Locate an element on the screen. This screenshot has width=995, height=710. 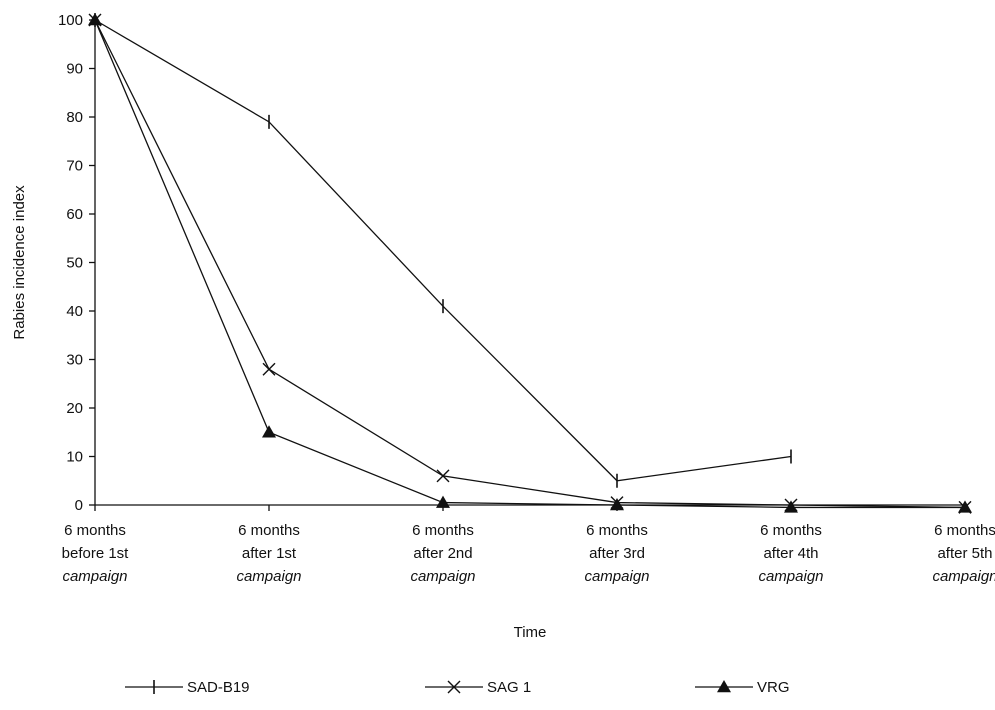
legend-item: VRG is located at coordinates (742, 687).